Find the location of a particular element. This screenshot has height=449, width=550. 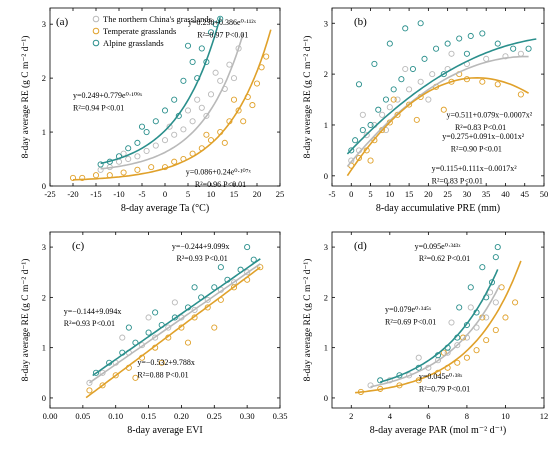

fit-annotation: y=0.249+0.779e⁰·¹⁰⁹ˣ is located at coordinates (108, 95).